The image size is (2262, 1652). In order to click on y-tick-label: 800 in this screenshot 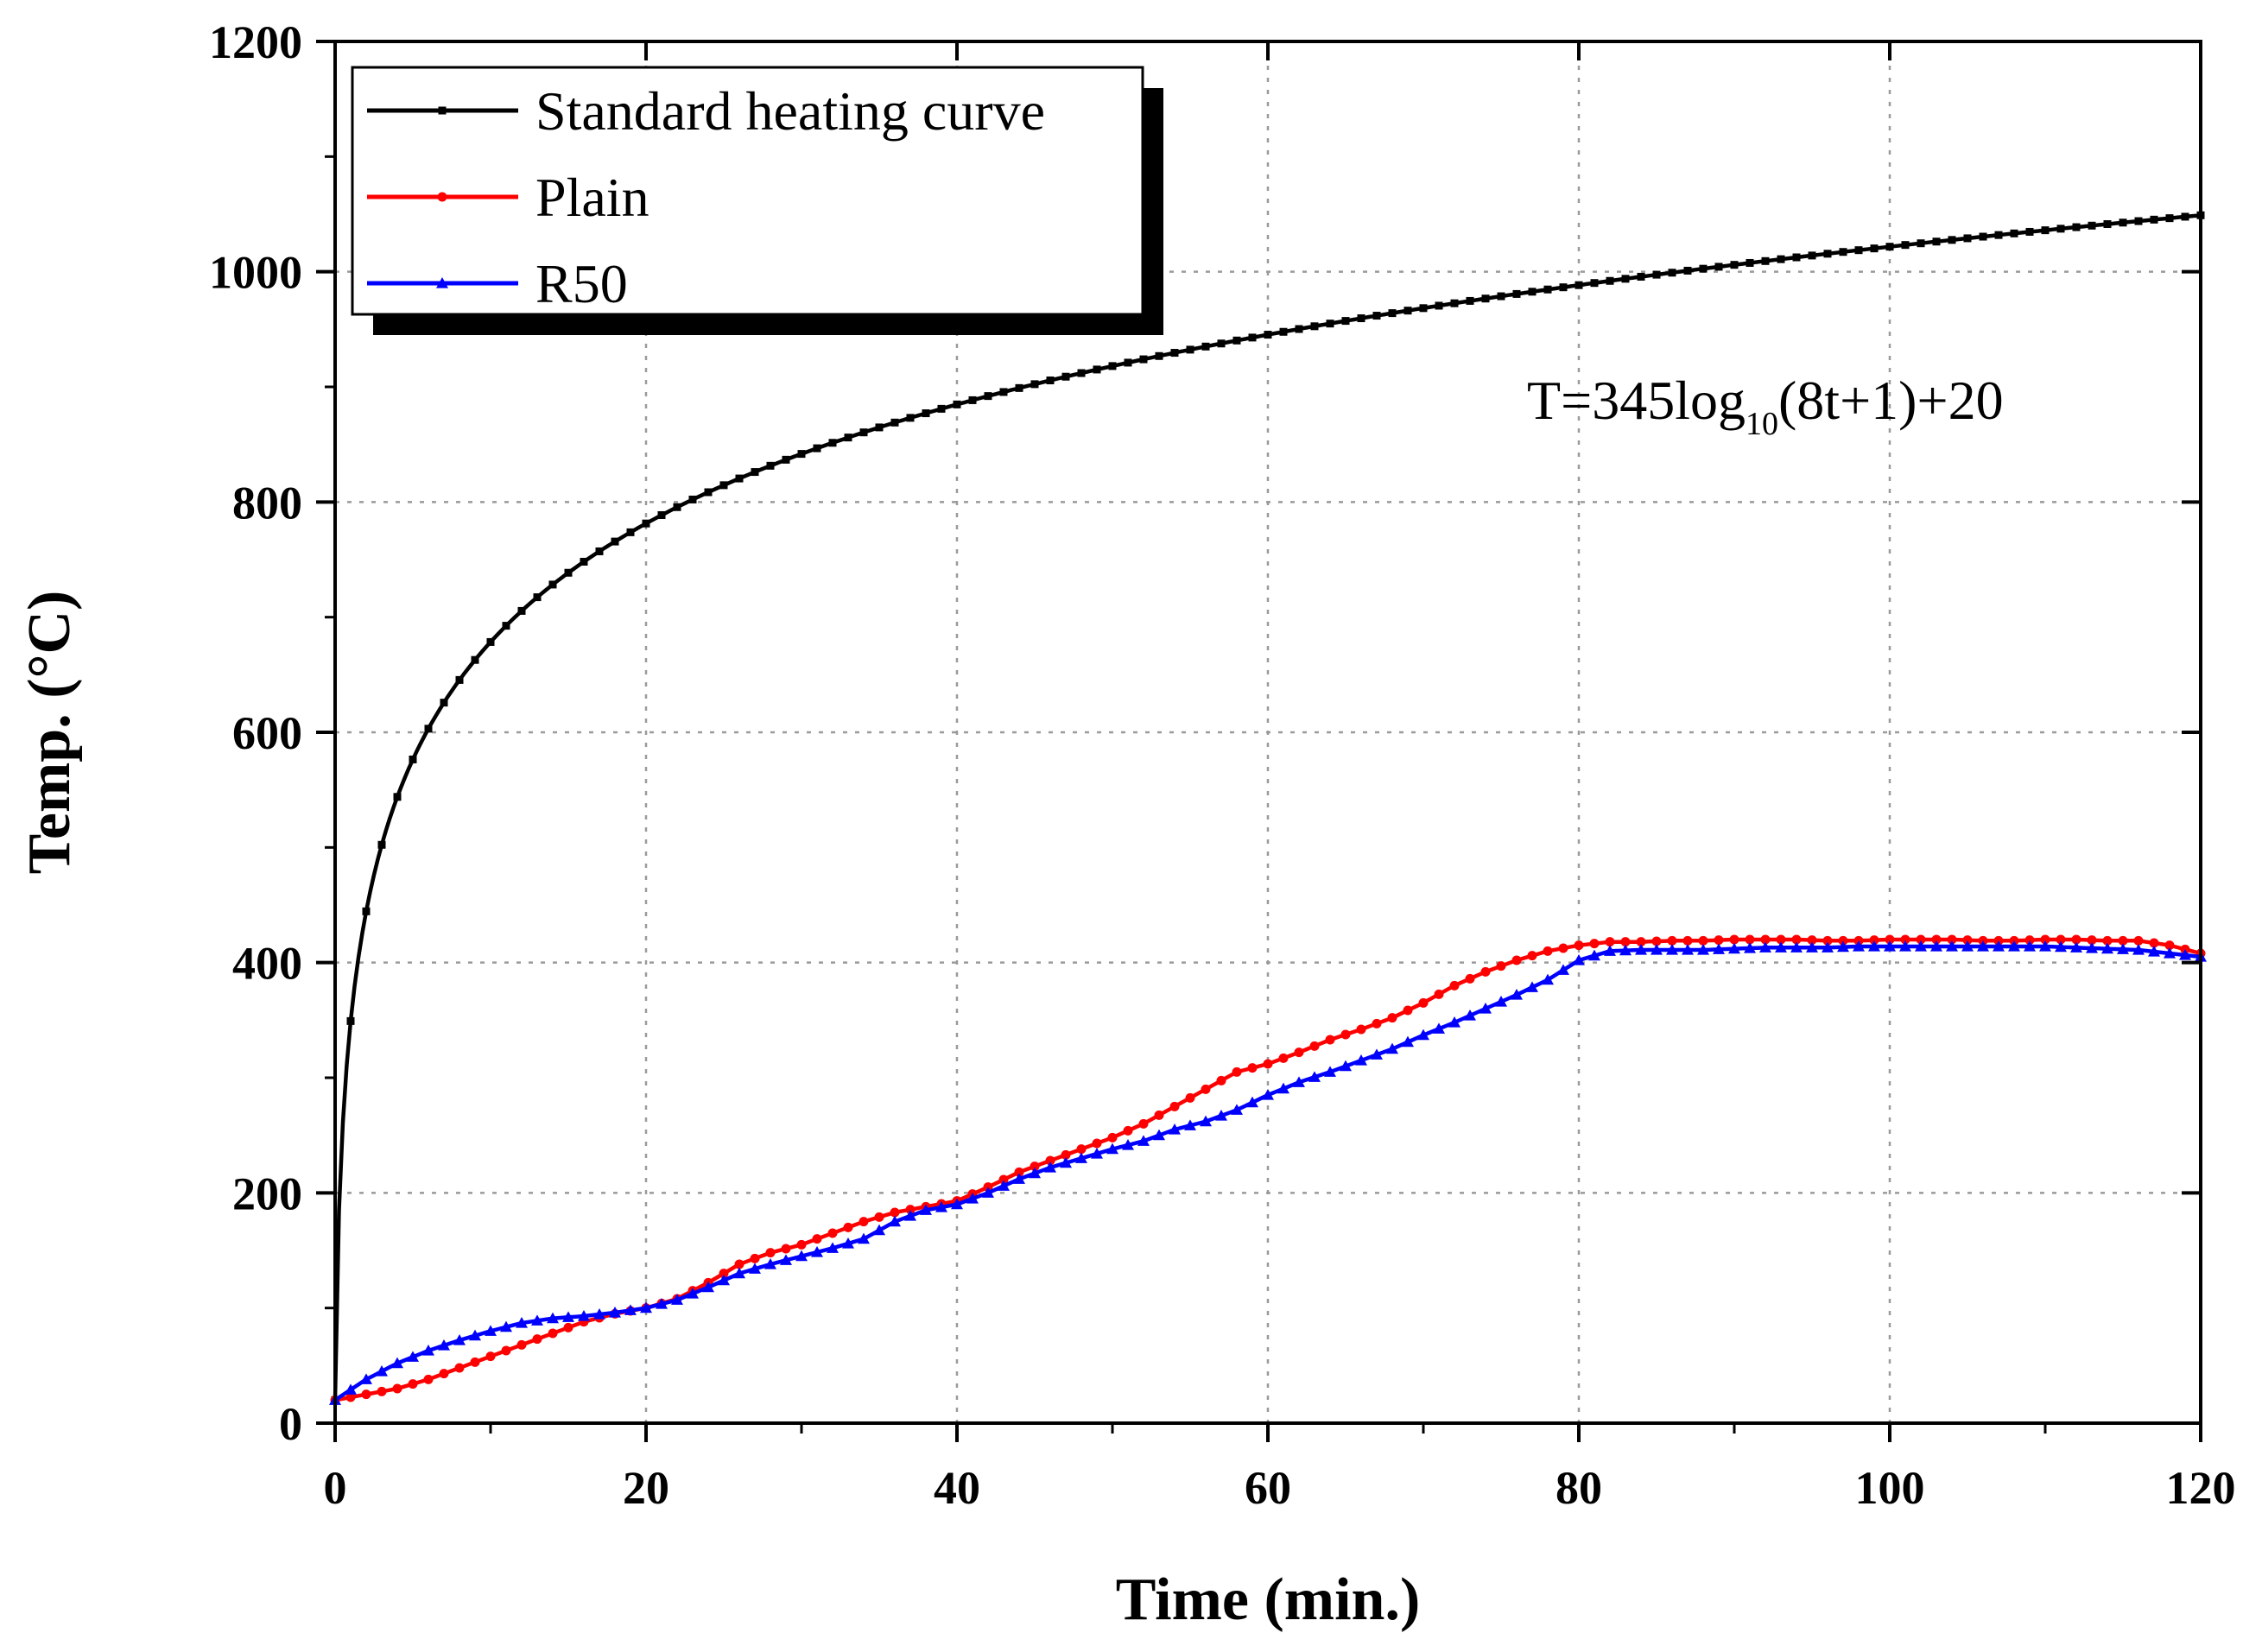, I will do `click(267, 503)`.